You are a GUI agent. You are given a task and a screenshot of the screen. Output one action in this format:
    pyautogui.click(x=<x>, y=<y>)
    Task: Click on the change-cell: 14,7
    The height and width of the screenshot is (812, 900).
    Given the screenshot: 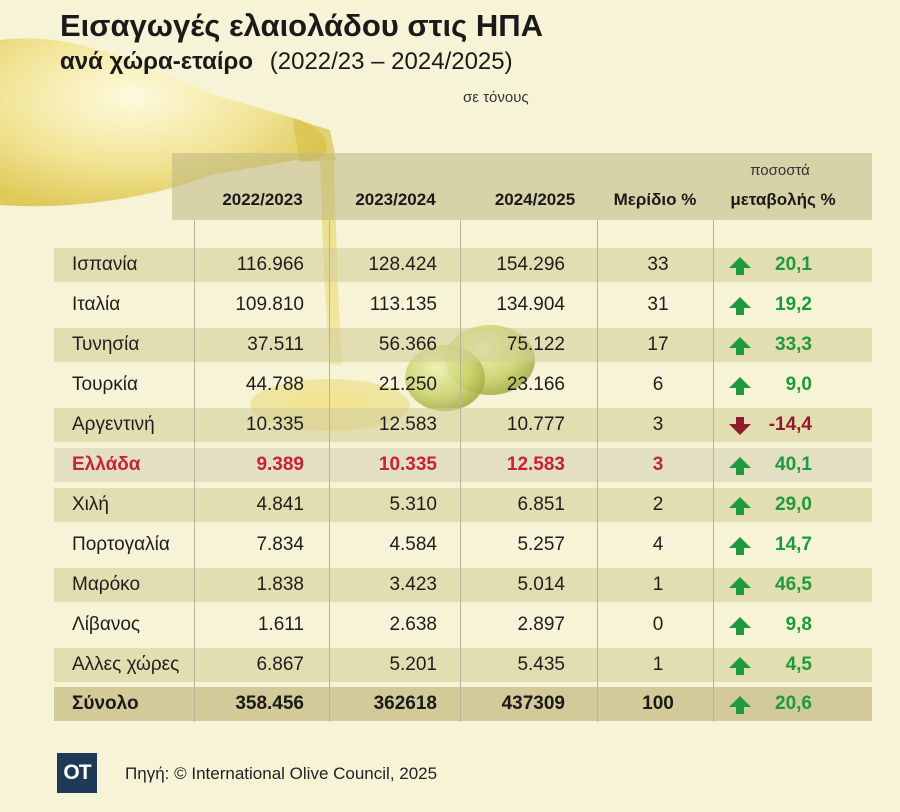 What is the action you would take?
    pyautogui.click(x=793, y=544)
    